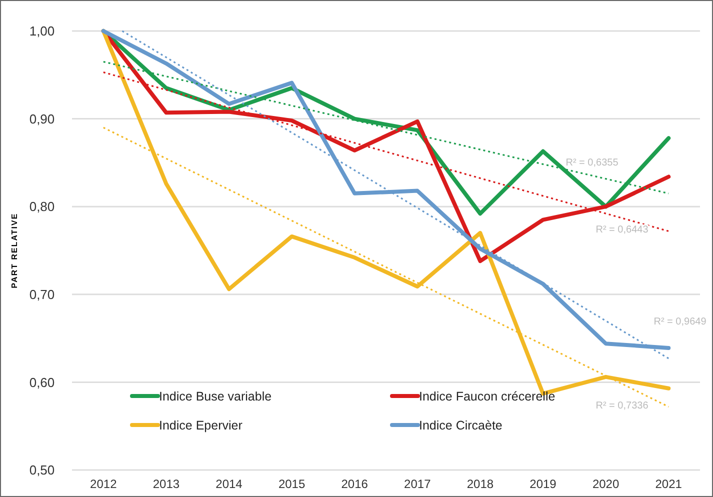 The width and height of the screenshot is (713, 497). What do you see at coordinates (166, 484) in the screenshot?
I see `x-tick-label: 2013` at bounding box center [166, 484].